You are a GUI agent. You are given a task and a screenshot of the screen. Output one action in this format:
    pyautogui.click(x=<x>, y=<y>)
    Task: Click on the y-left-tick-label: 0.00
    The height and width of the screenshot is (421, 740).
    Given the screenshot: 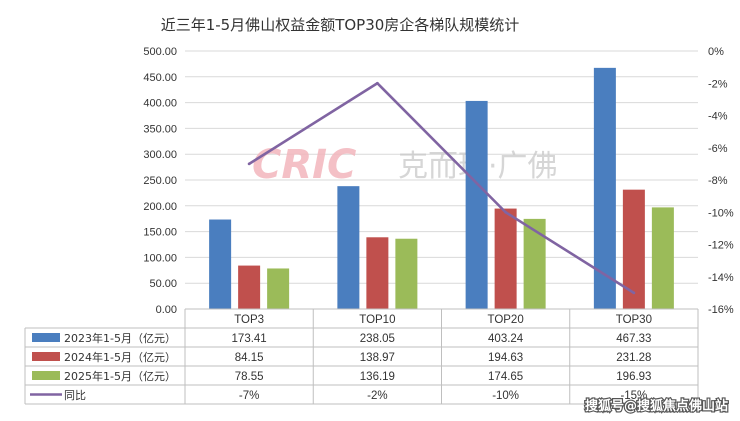 What is the action you would take?
    pyautogui.click(x=166, y=310)
    